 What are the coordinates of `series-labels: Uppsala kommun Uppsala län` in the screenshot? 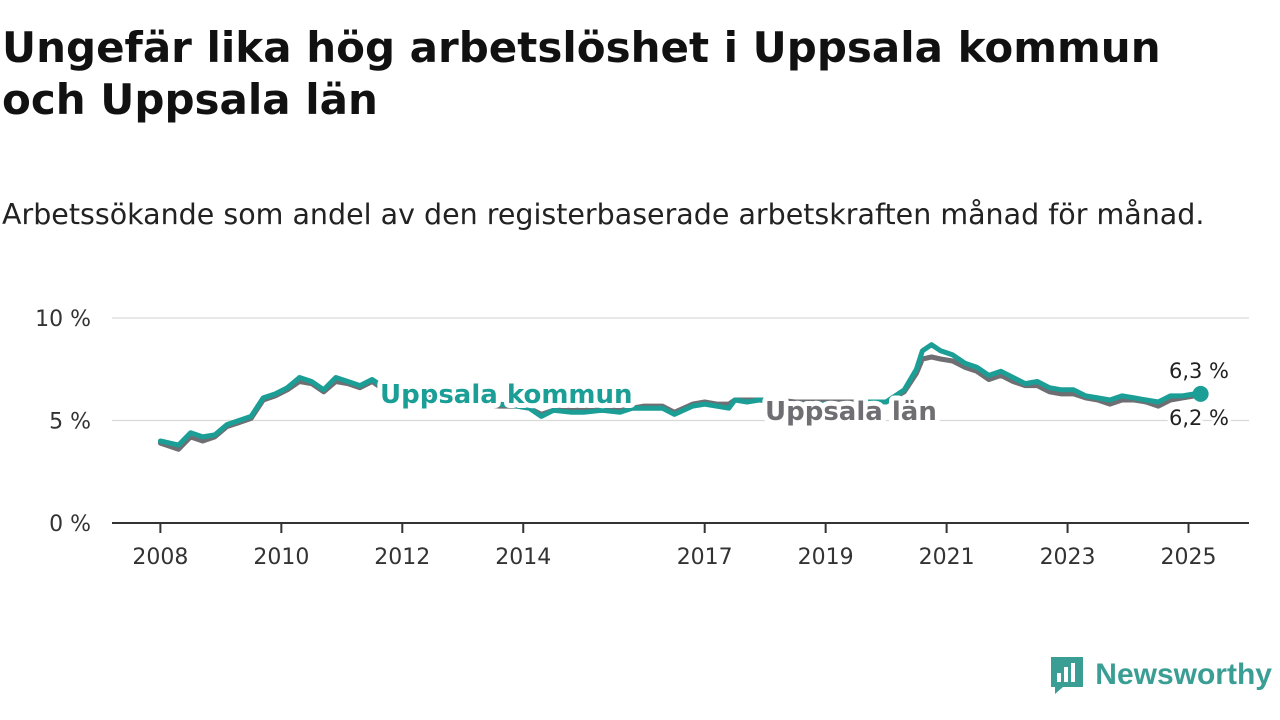 It's located at (658, 403).